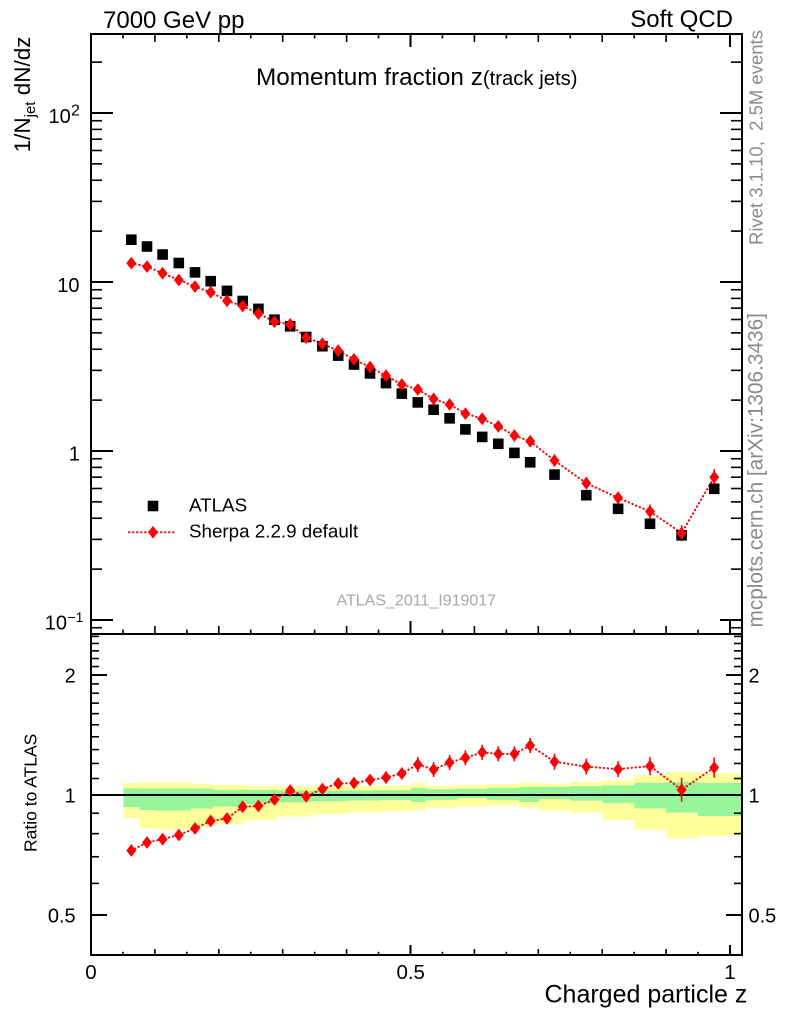 This screenshot has width=786, height=1024. I want to click on svg-text:mcplots.cern.ch [arXiv:1306.34: mcplots.cern.ch [arXiv:1306.3436], so click(756, 470).